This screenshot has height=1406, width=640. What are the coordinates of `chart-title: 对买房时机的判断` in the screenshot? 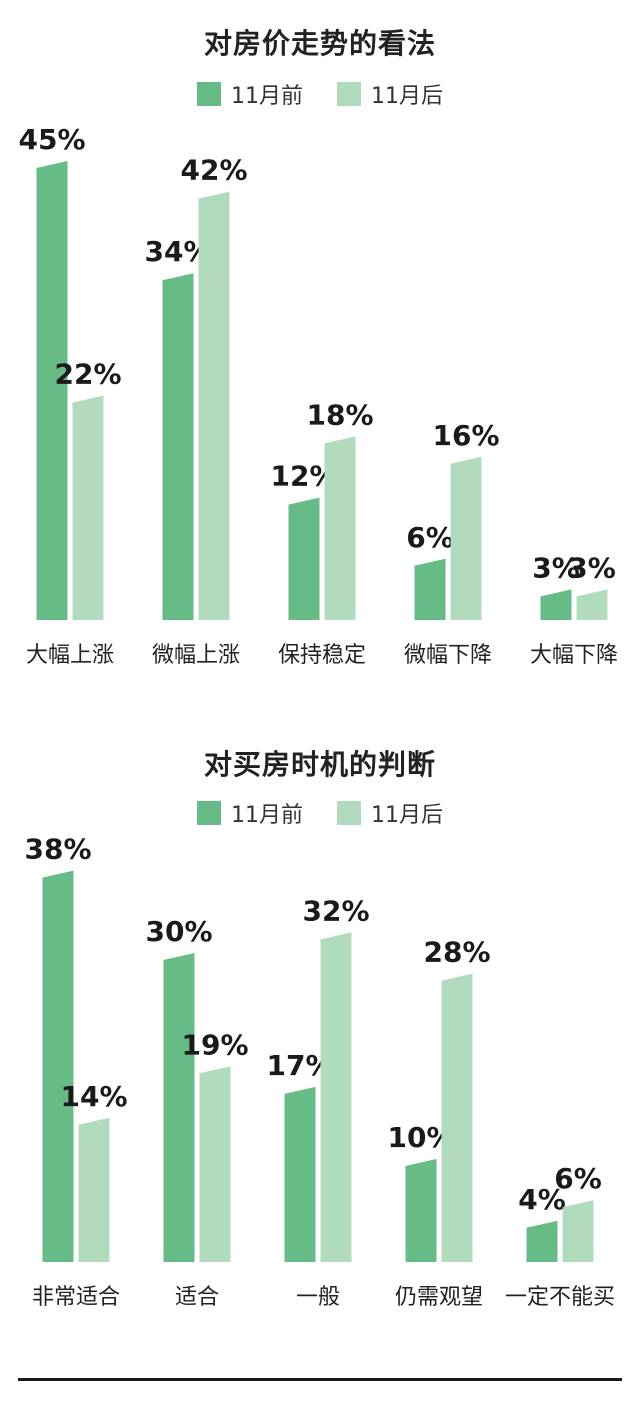 It's located at (319, 764).